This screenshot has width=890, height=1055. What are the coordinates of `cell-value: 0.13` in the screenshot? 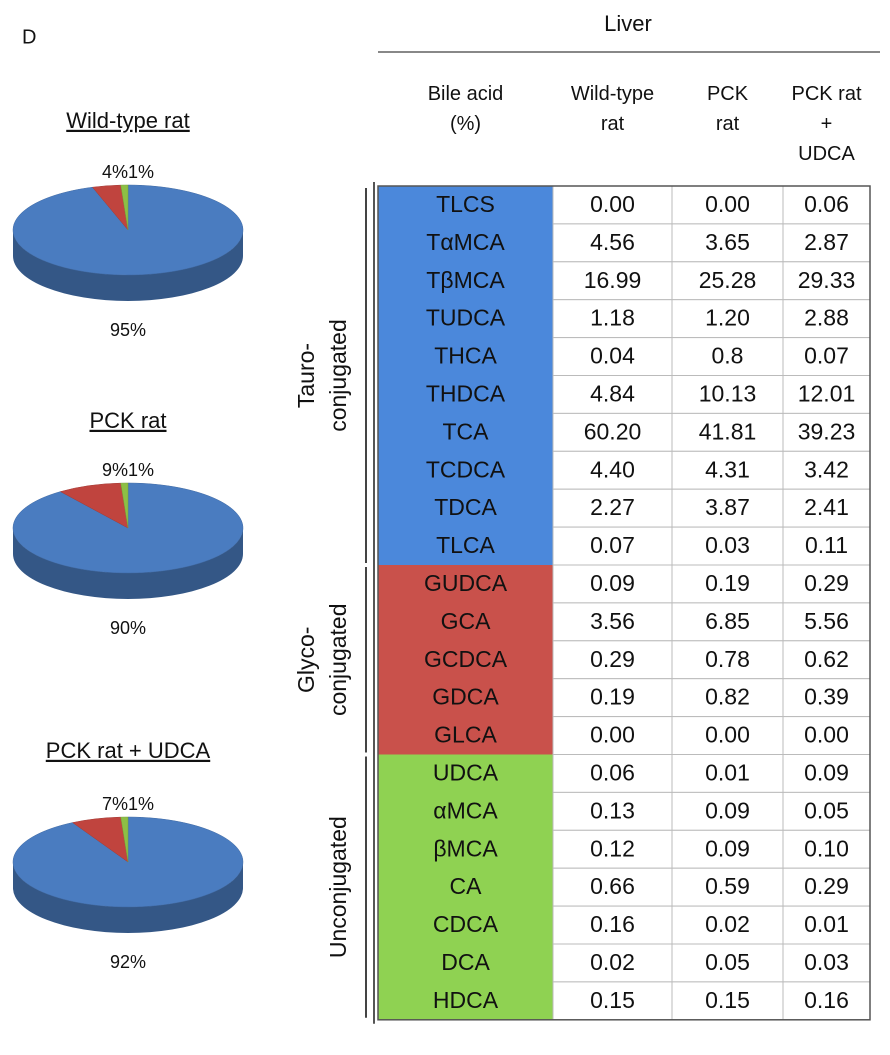 It's located at (612, 810).